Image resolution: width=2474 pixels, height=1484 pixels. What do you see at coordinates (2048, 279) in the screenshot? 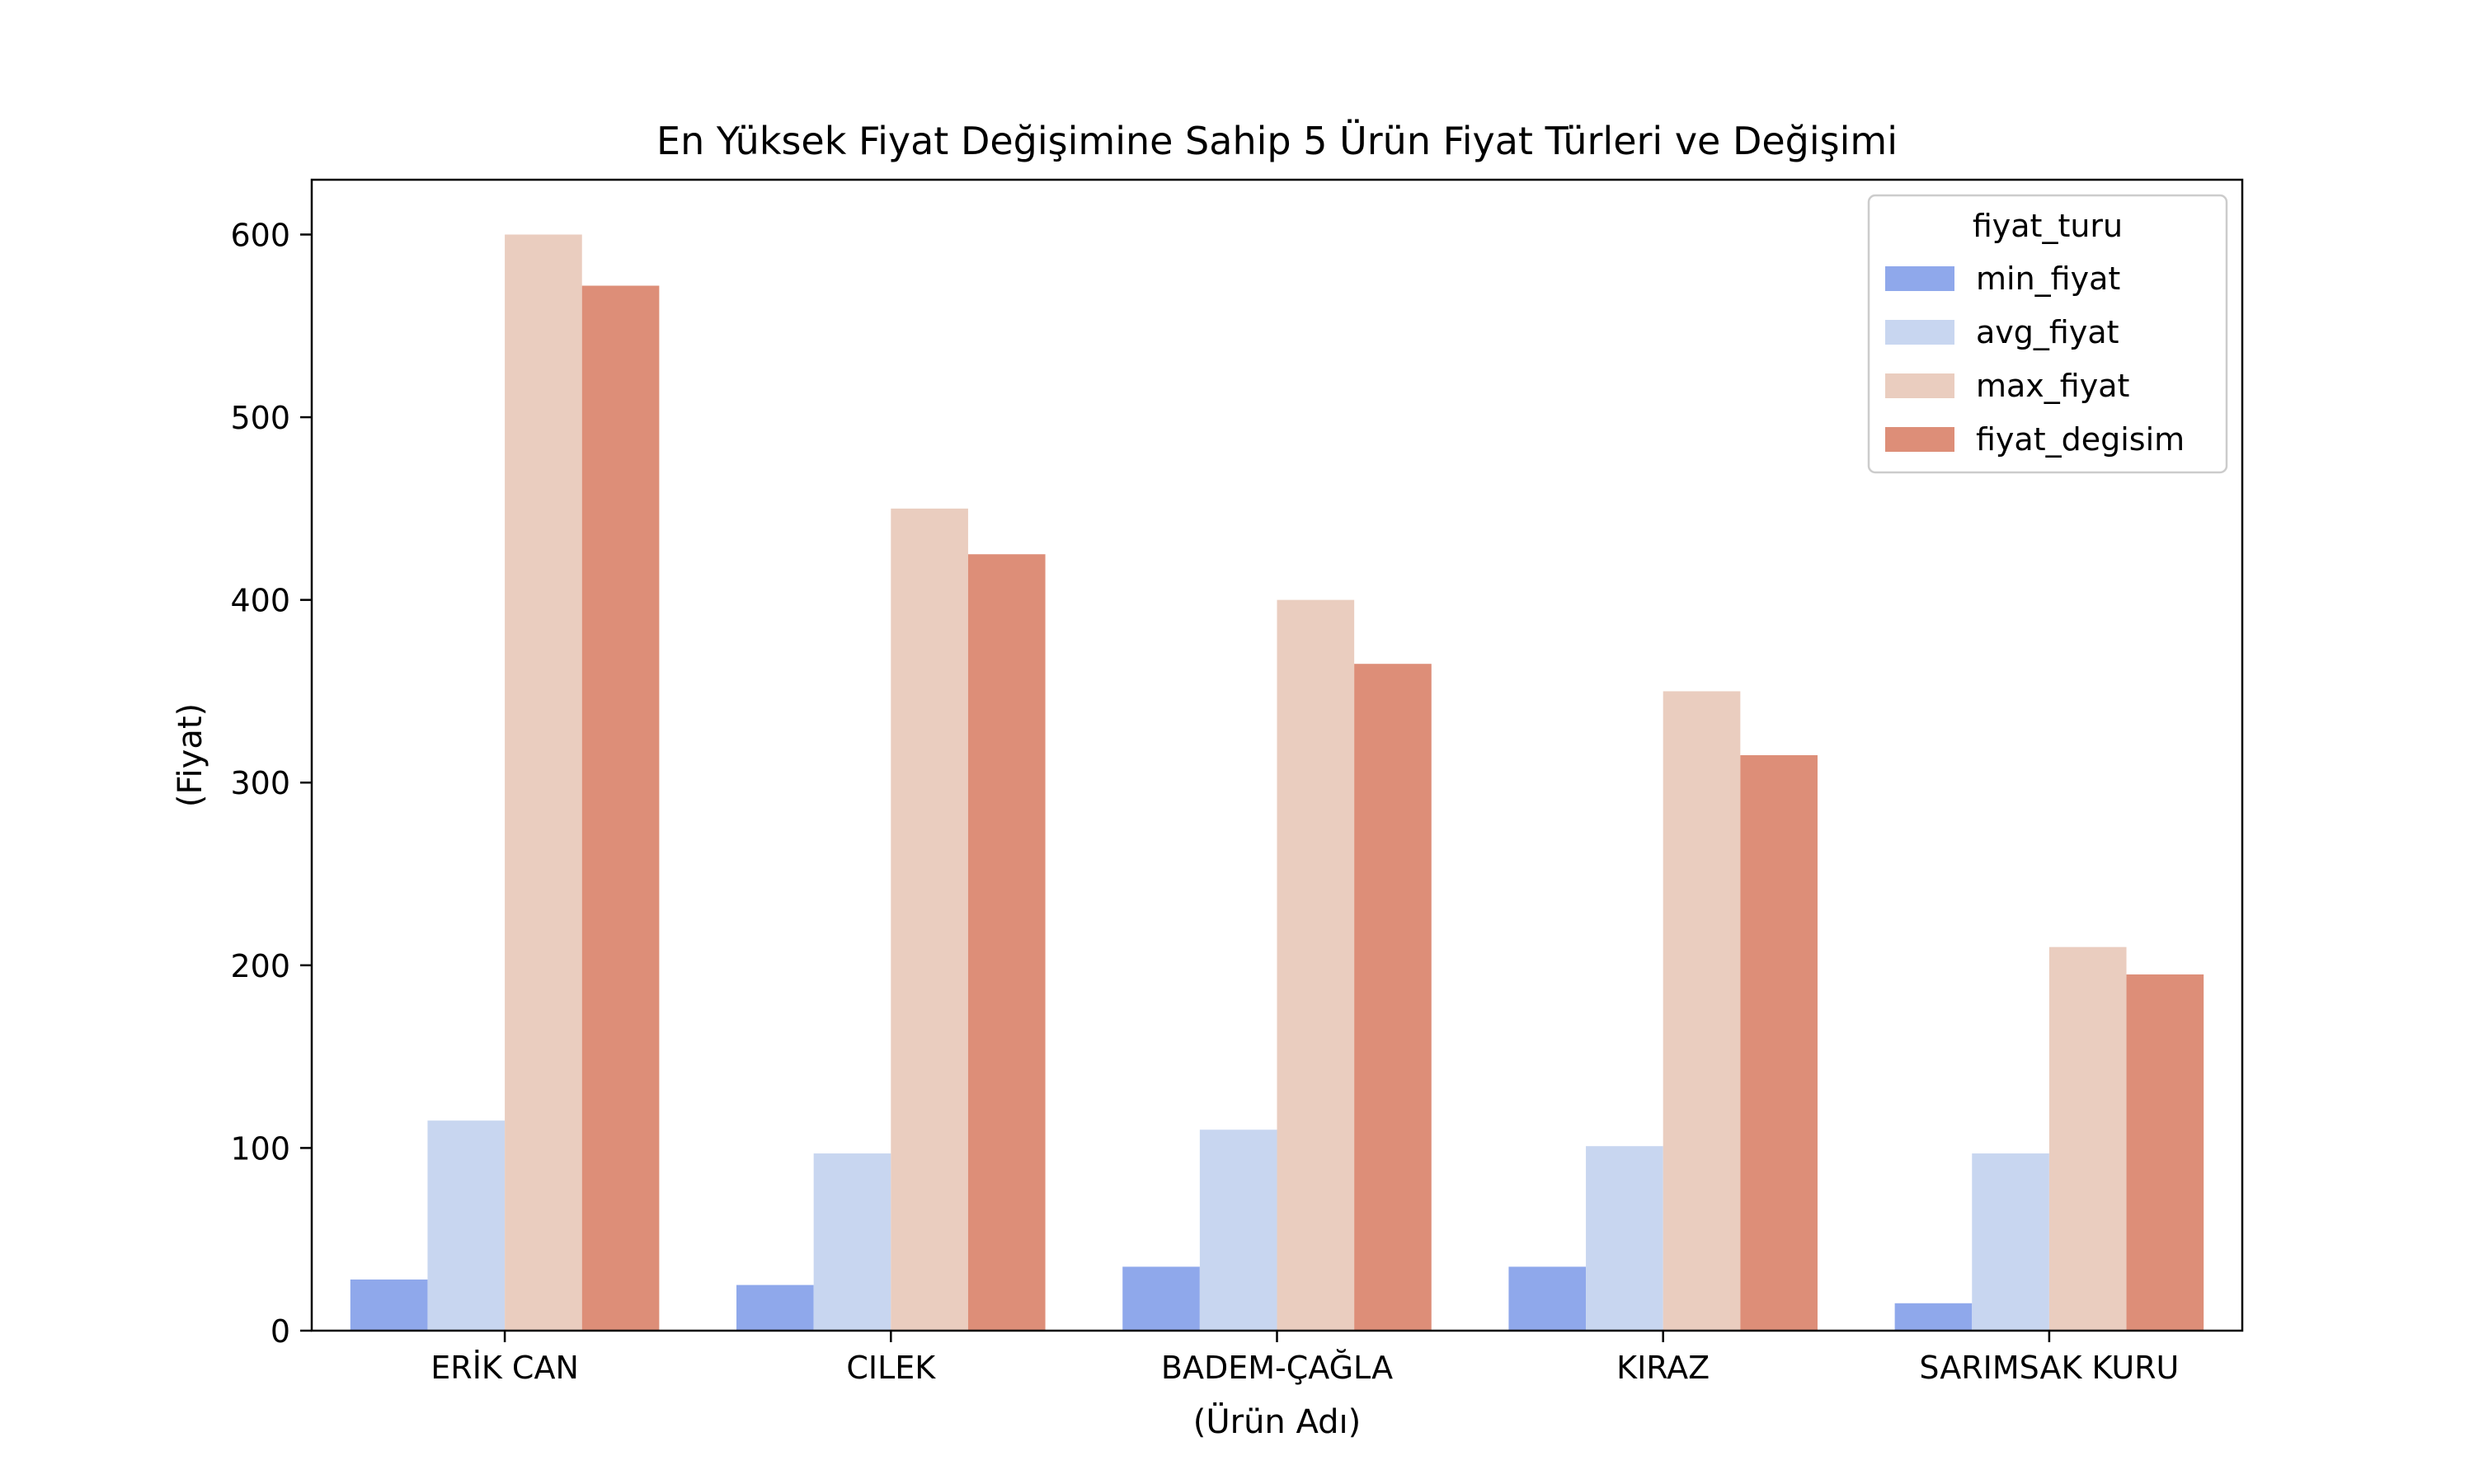
I see `legend-label: min_fiyat` at bounding box center [2048, 279].